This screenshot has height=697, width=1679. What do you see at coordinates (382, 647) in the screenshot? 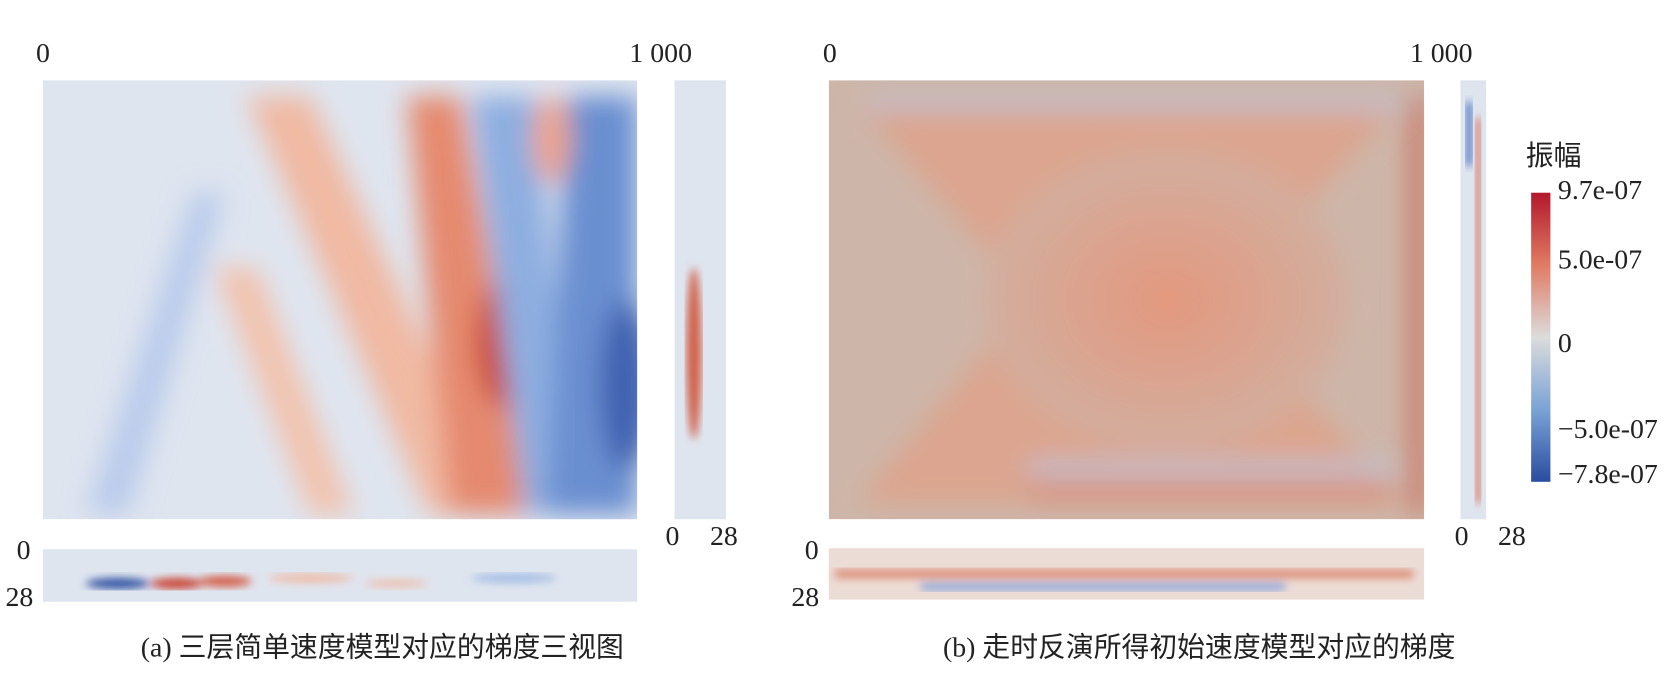
I see `caption: (a) 三层简单速度模型对应的梯度三视图` at bounding box center [382, 647].